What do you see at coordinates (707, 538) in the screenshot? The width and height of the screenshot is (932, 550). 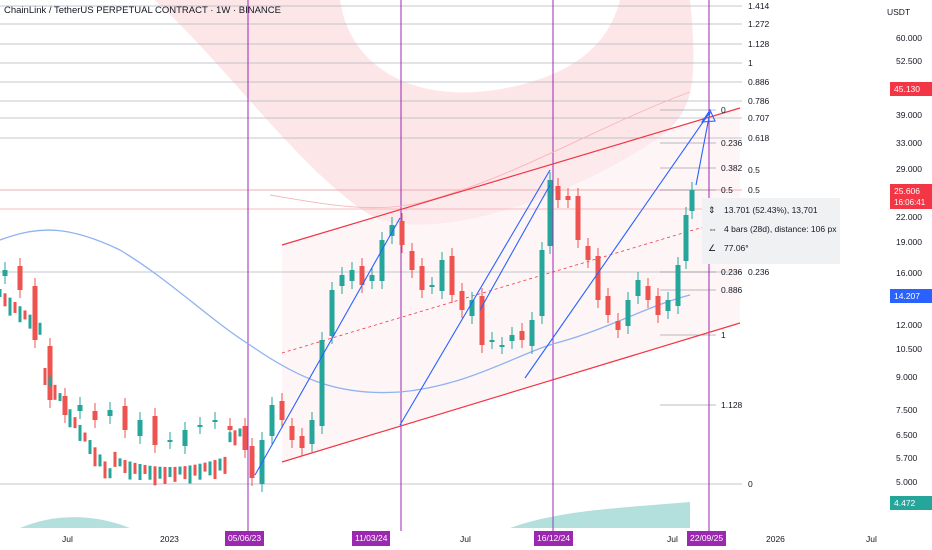 I see `date-tag-4: 22/09/25` at bounding box center [707, 538].